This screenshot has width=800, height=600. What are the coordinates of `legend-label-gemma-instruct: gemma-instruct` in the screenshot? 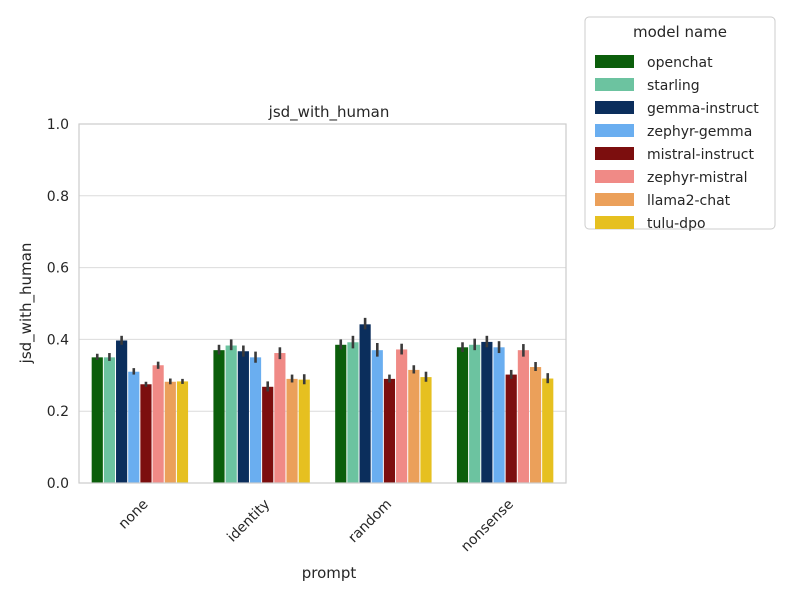 It's located at (703, 109).